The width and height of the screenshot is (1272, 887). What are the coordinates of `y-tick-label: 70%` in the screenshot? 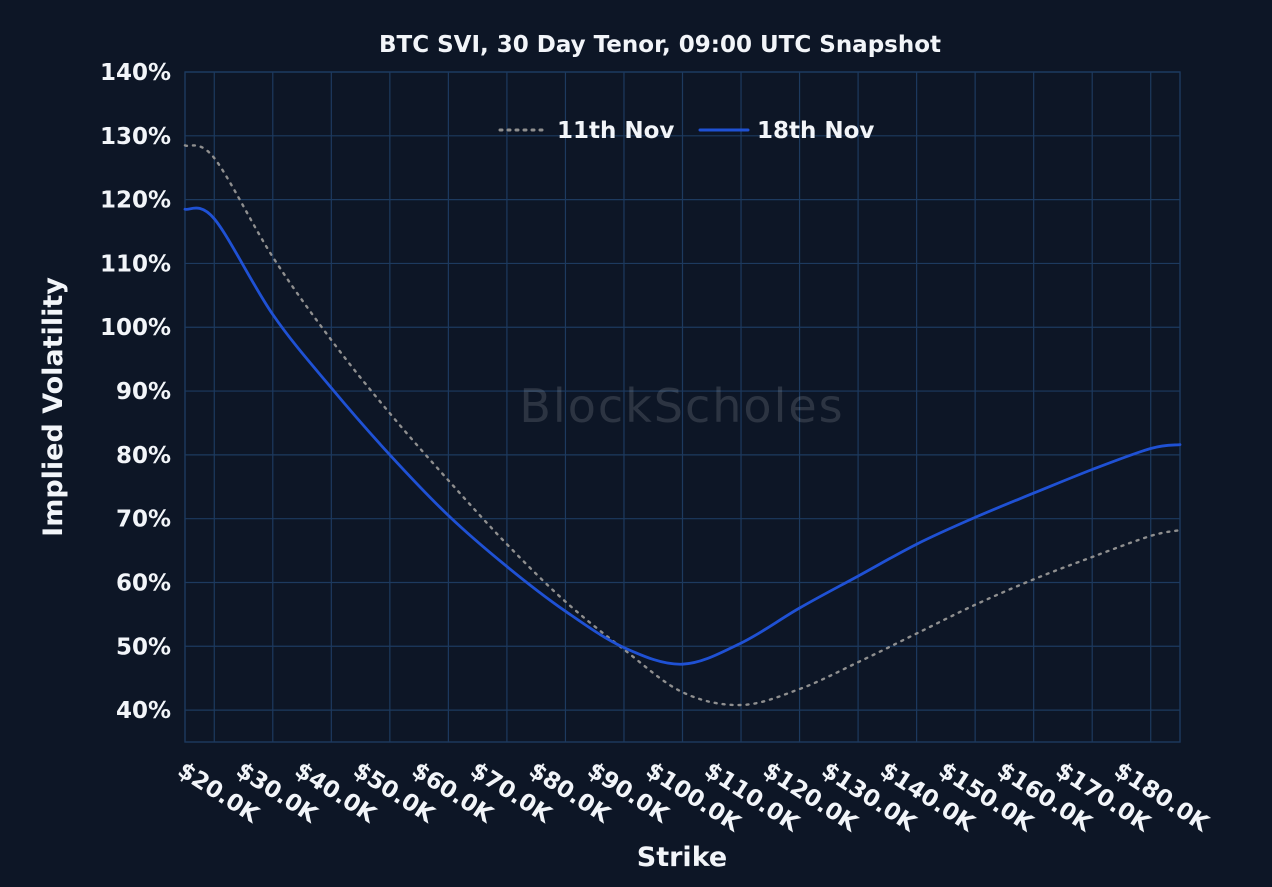 It's located at (143, 520).